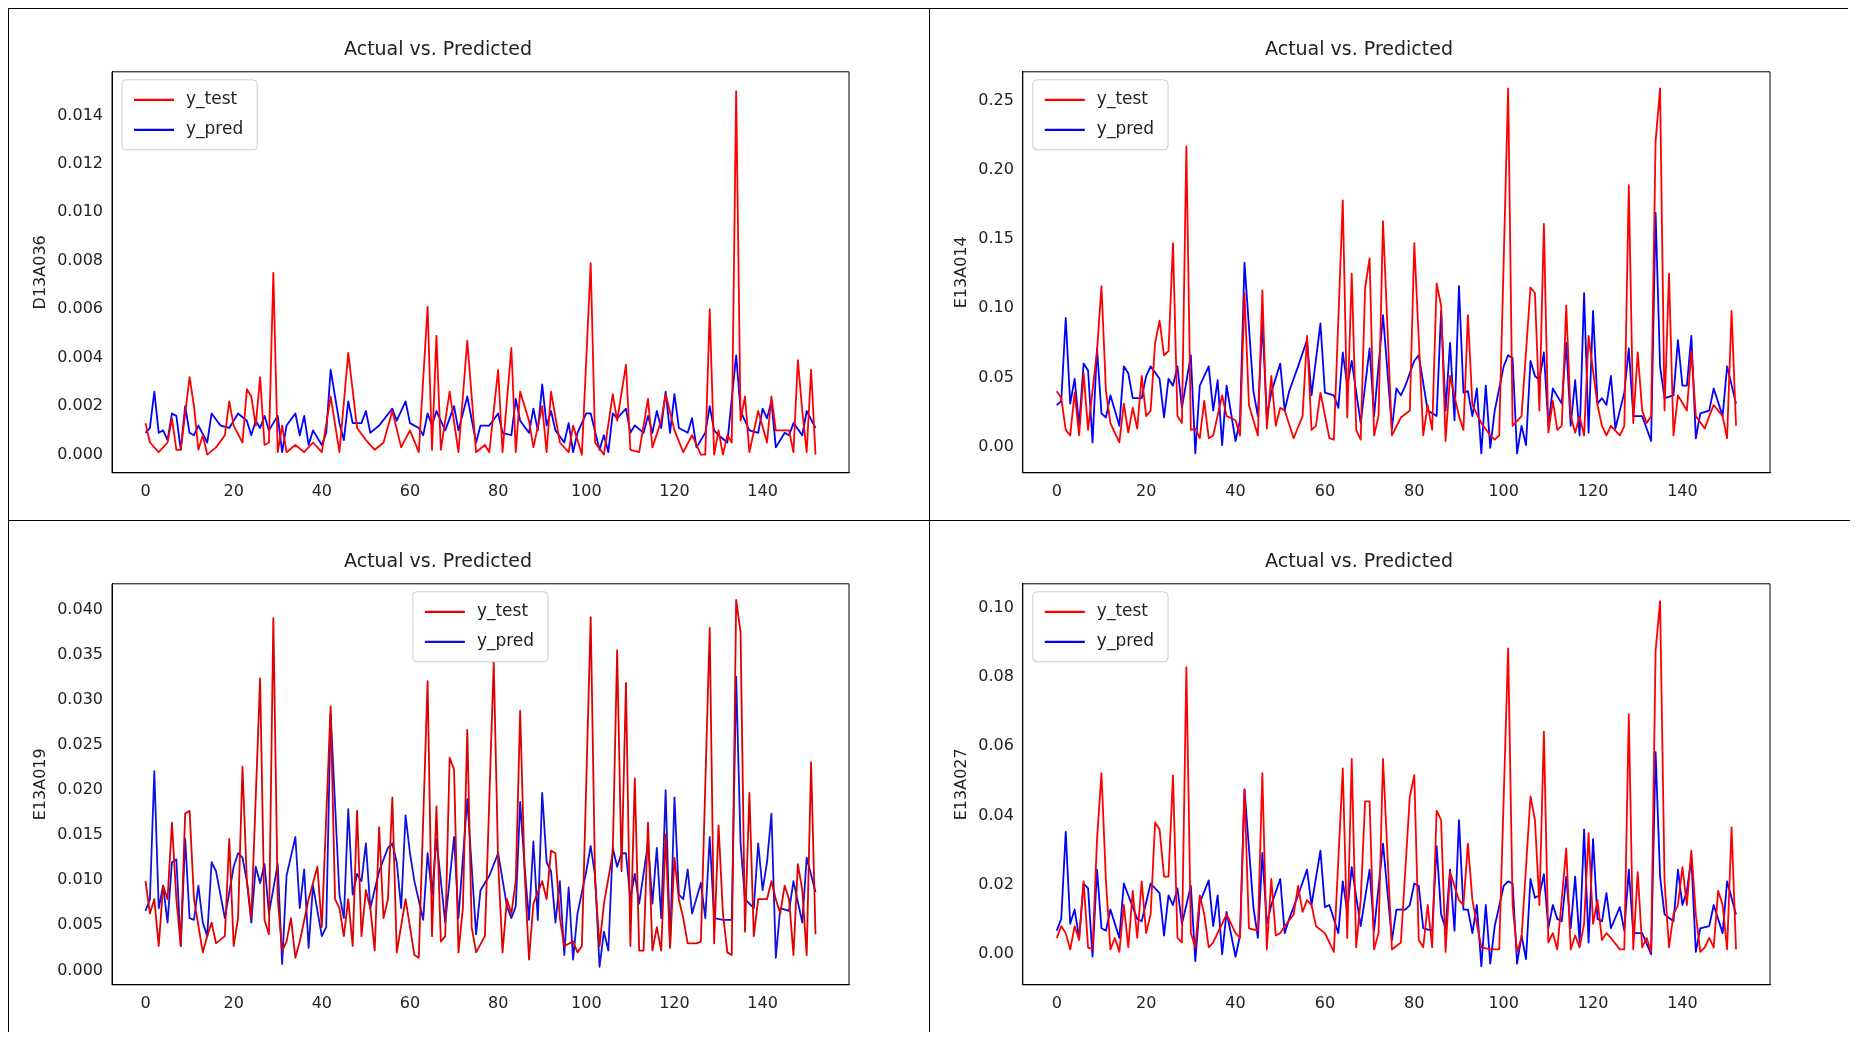 Image resolution: width=1856 pixels, height=1054 pixels. What do you see at coordinates (960, 784) in the screenshot?
I see `y-axis-title: E13A027` at bounding box center [960, 784].